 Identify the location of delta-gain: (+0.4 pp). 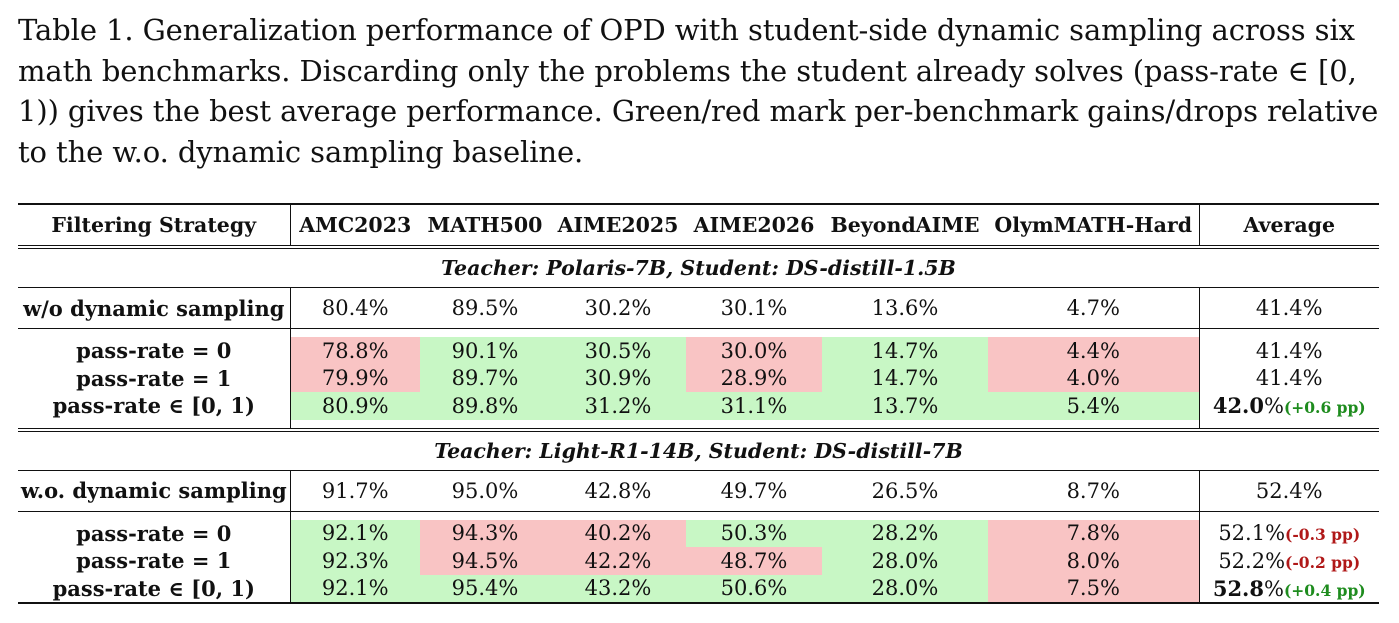
(1324, 590).